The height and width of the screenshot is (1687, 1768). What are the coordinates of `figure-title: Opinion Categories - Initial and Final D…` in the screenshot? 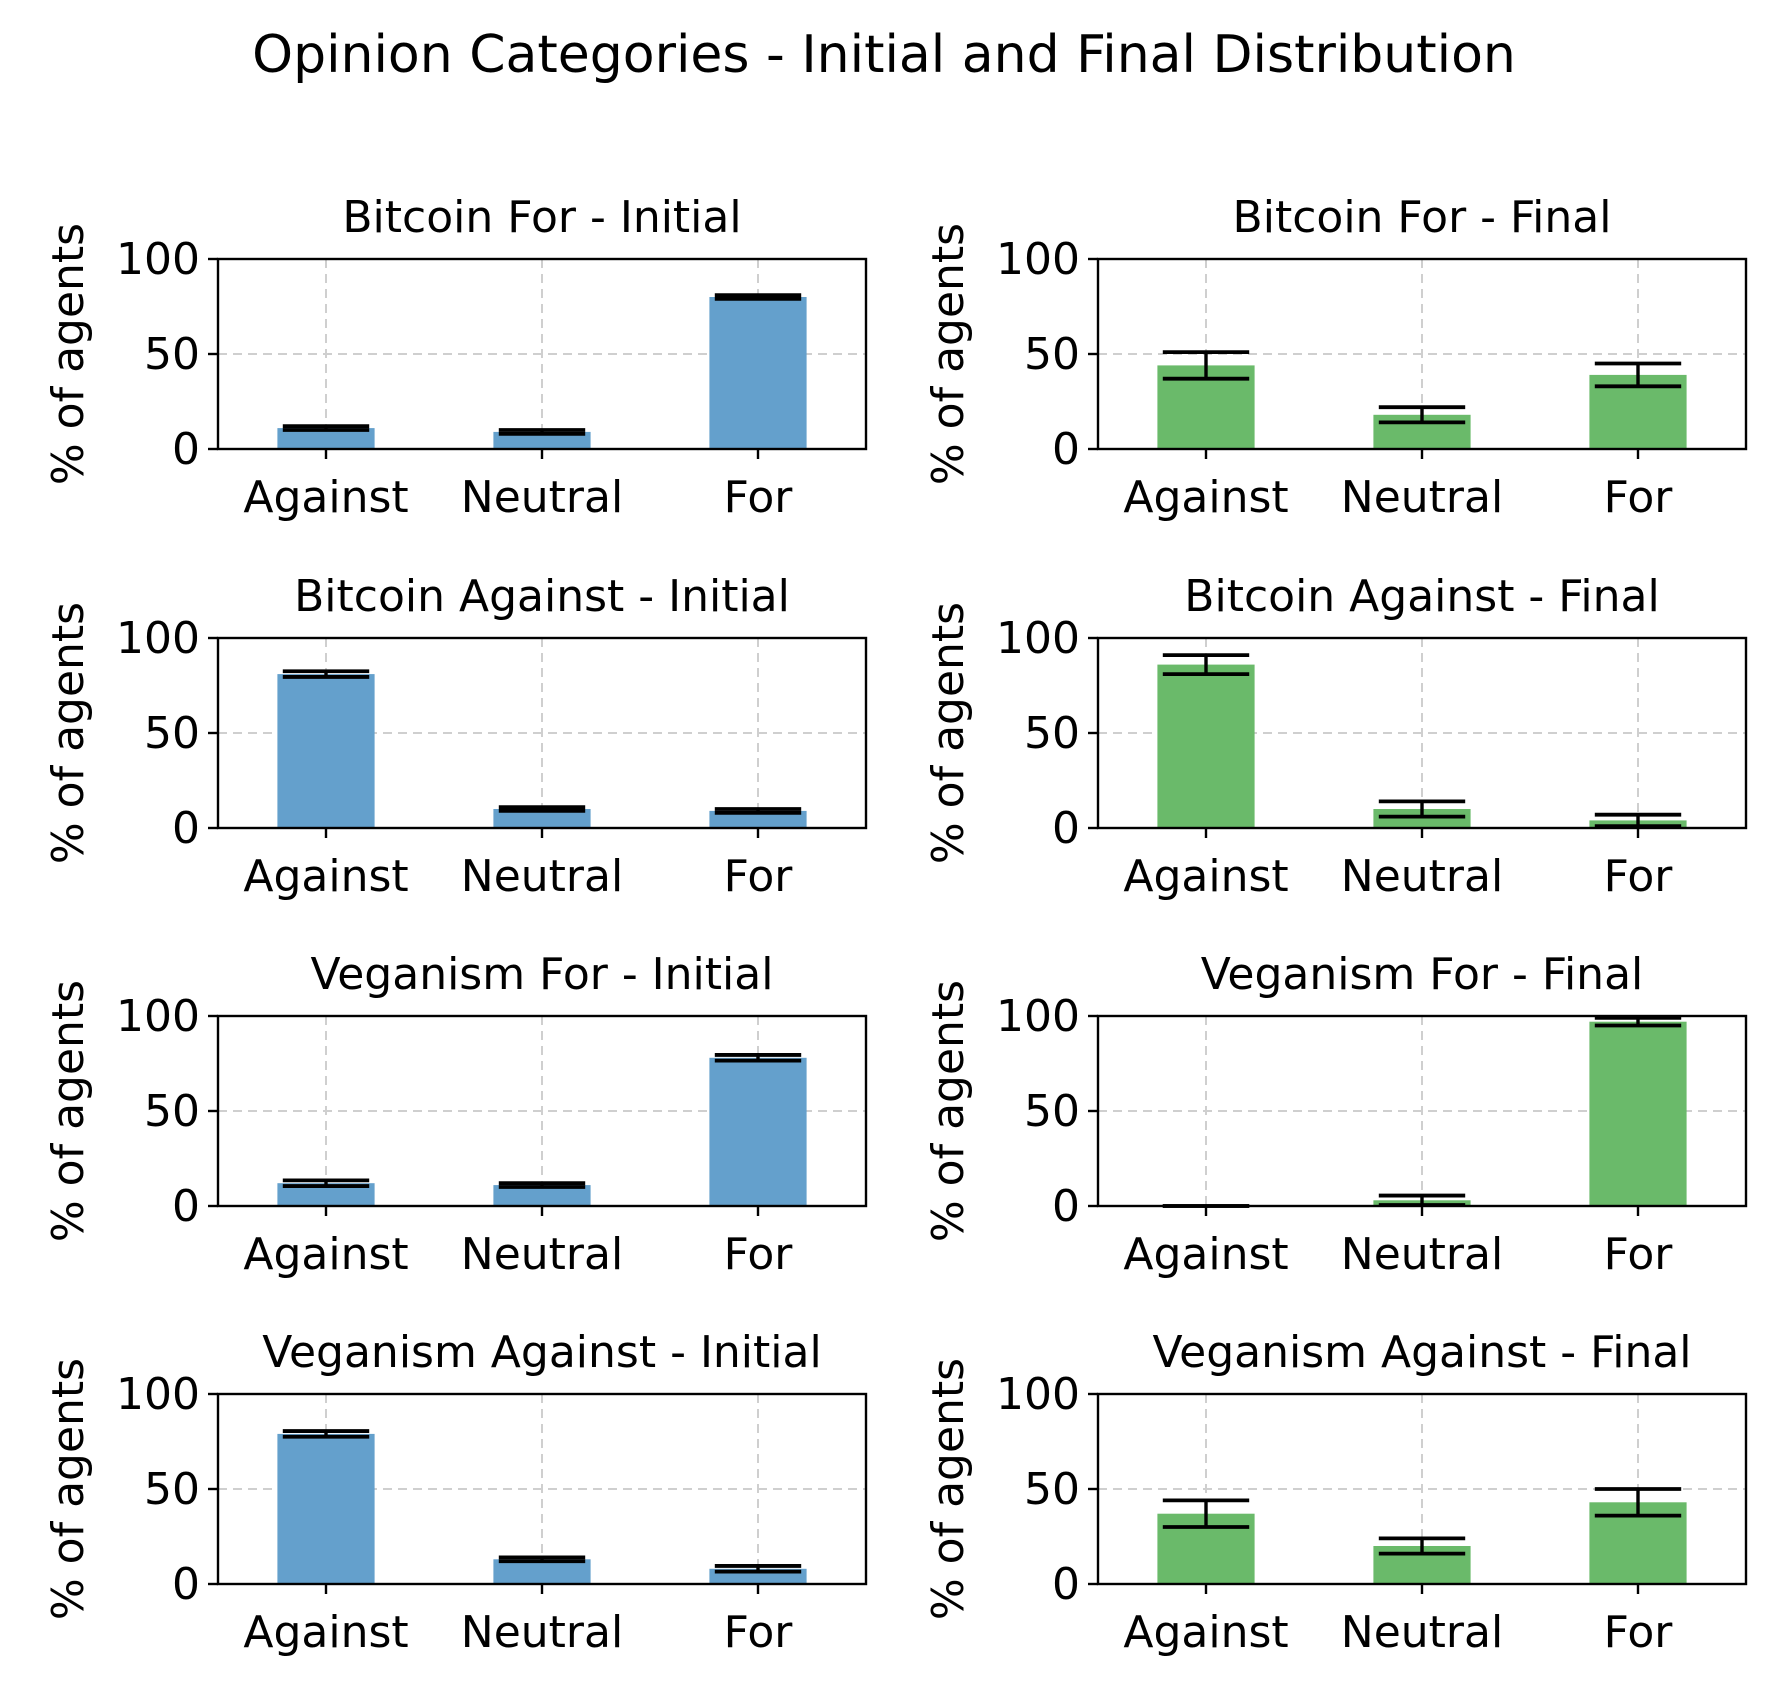 It's located at (884, 55).